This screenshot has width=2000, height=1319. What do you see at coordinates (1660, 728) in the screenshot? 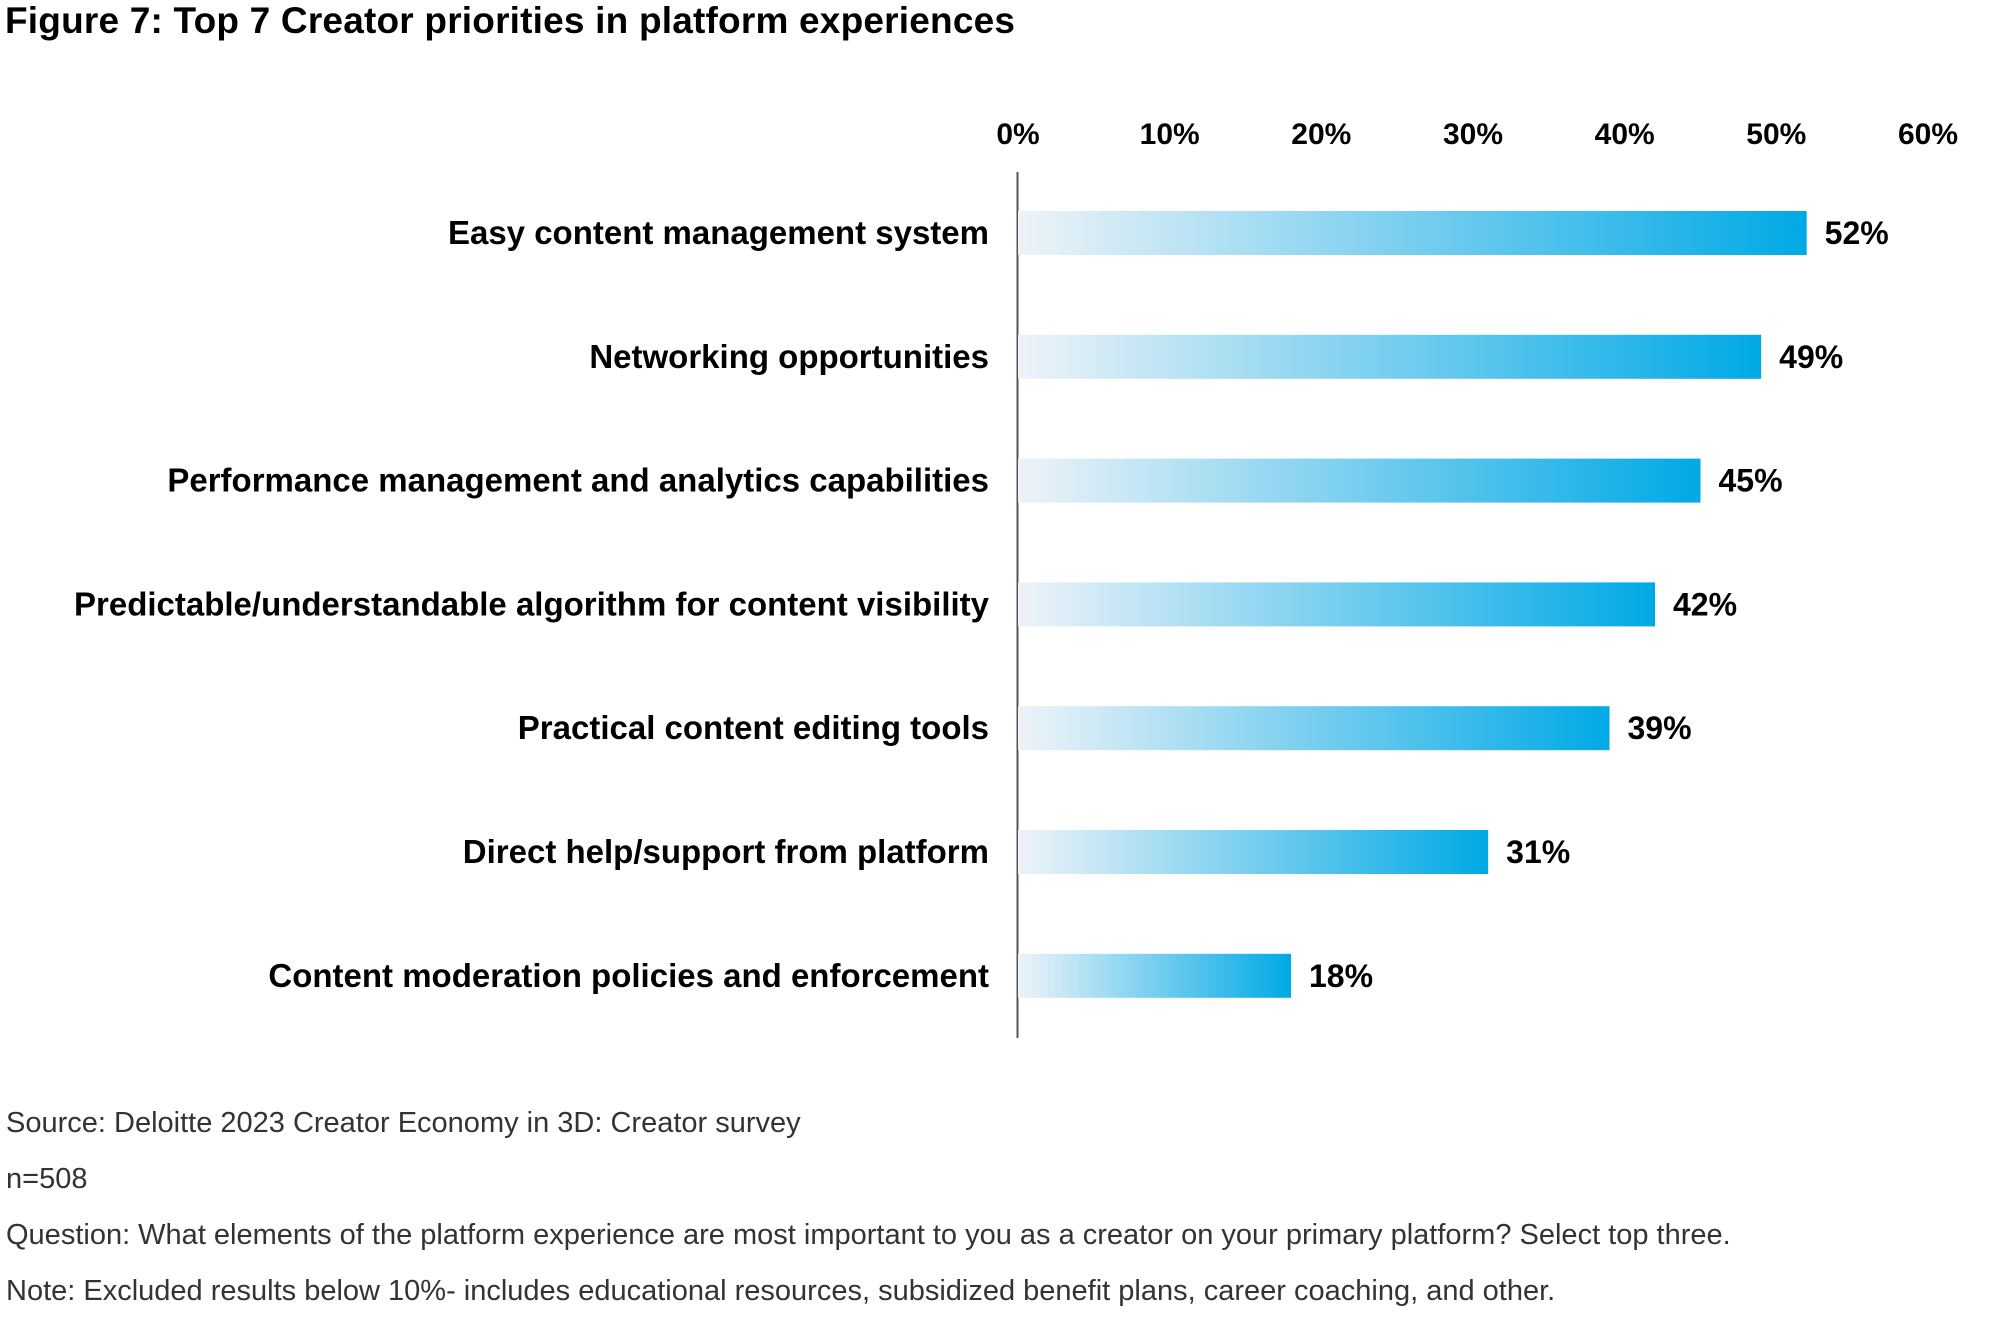
I see `value-label: 39%` at bounding box center [1660, 728].